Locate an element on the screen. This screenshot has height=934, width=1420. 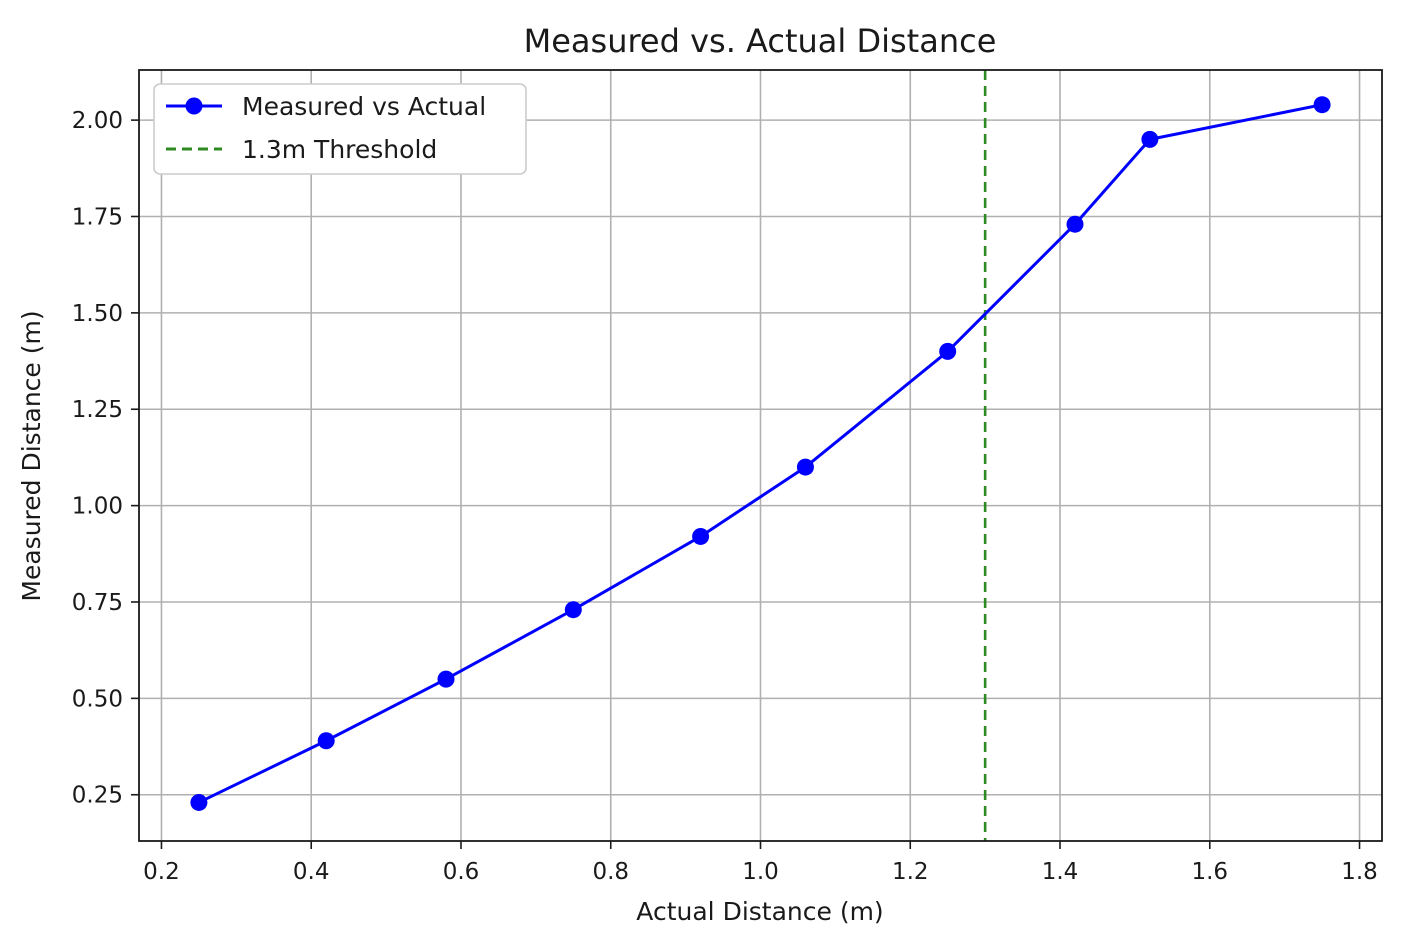
y-tick-label: 1.75 is located at coordinates (97, 217).